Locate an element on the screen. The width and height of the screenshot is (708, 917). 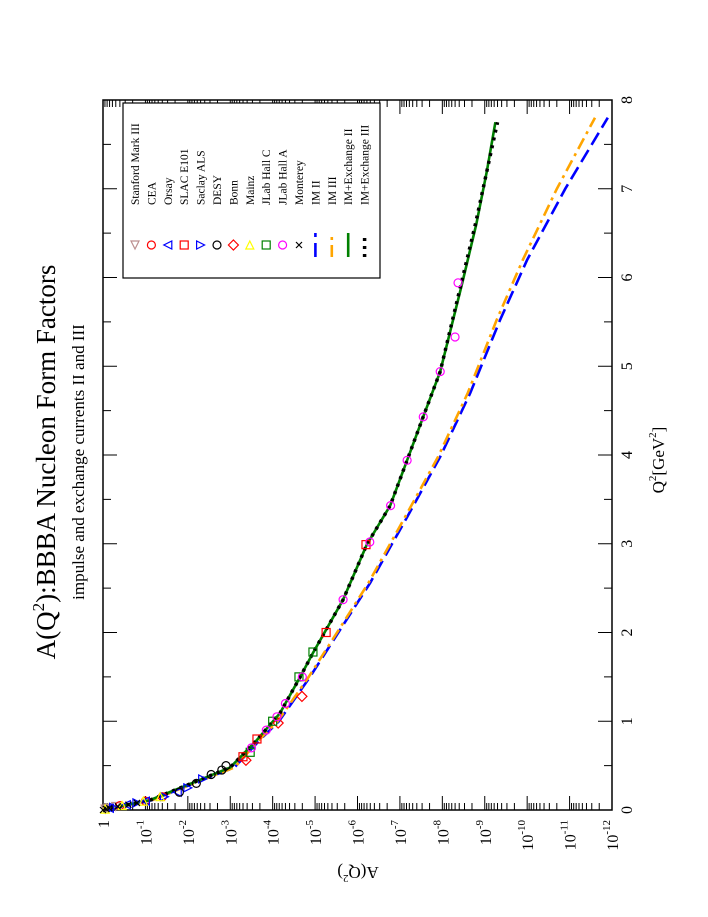
x-tick-label: 8 is located at coordinates (627, 100).